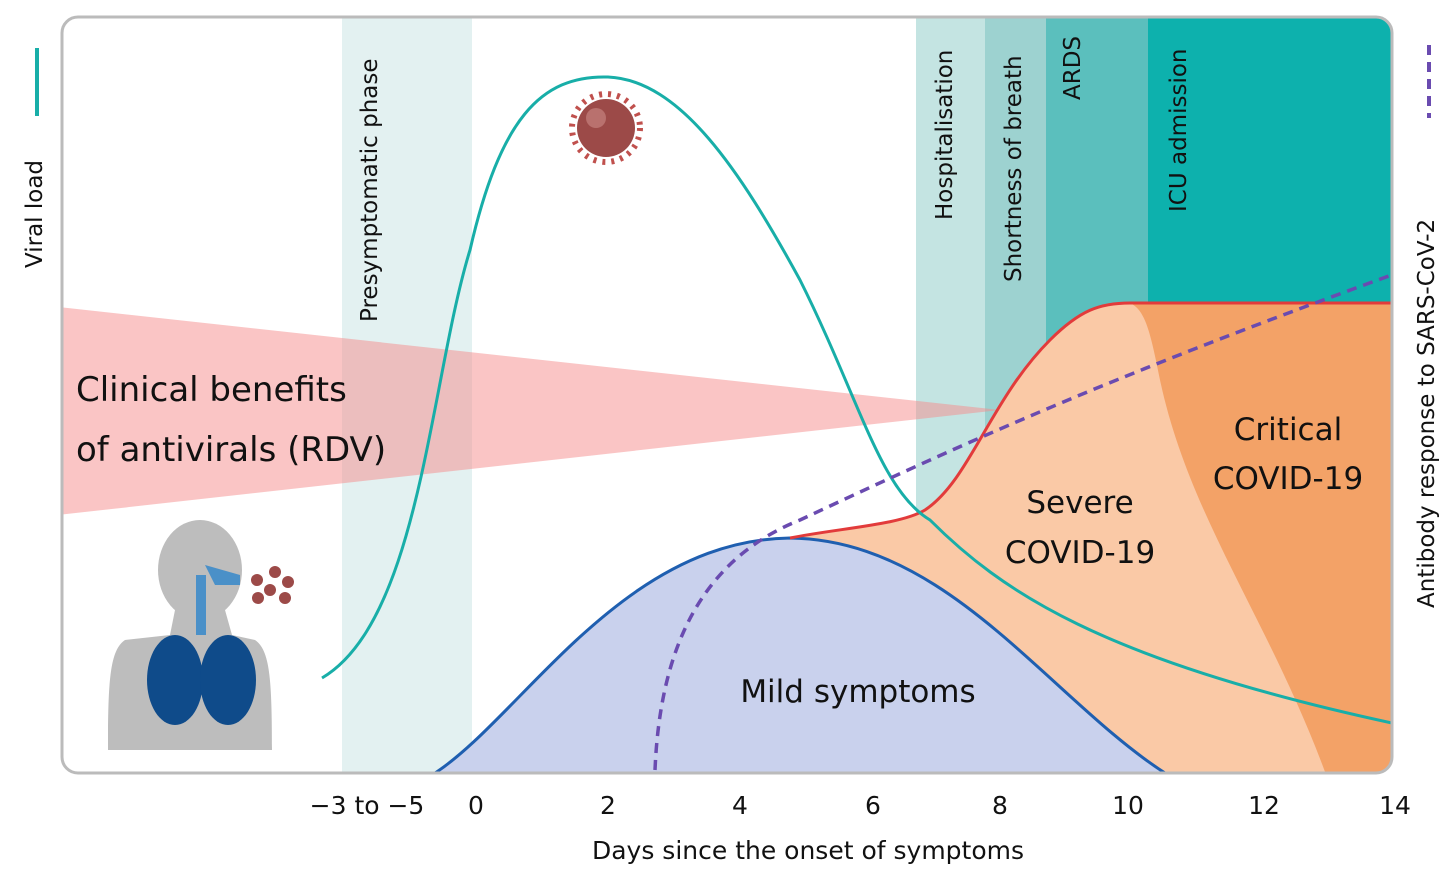  I want to click on phase-label: Hospitalisation, so click(945, 135).